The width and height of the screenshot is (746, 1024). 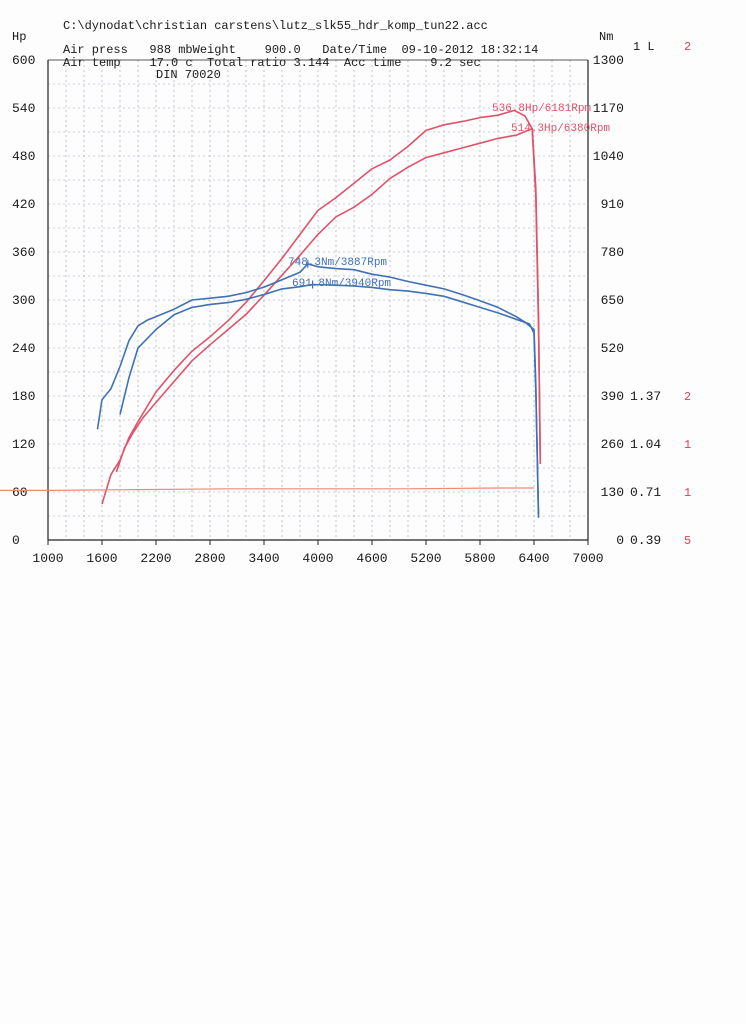 I want to click on left-unit-label: Hp, so click(x=19, y=37).